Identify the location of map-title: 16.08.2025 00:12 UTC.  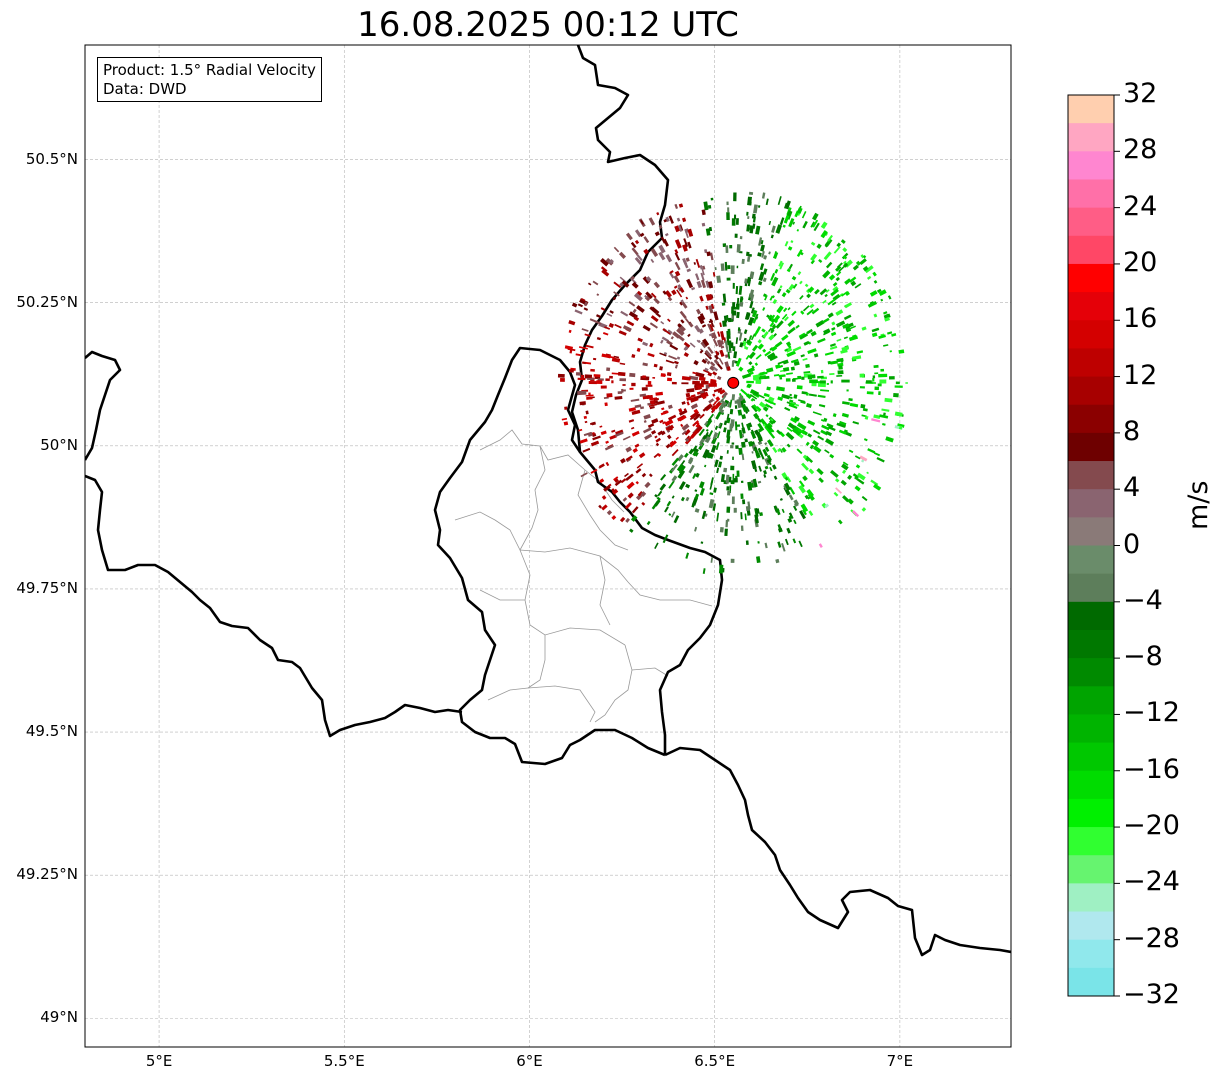
(548, 25).